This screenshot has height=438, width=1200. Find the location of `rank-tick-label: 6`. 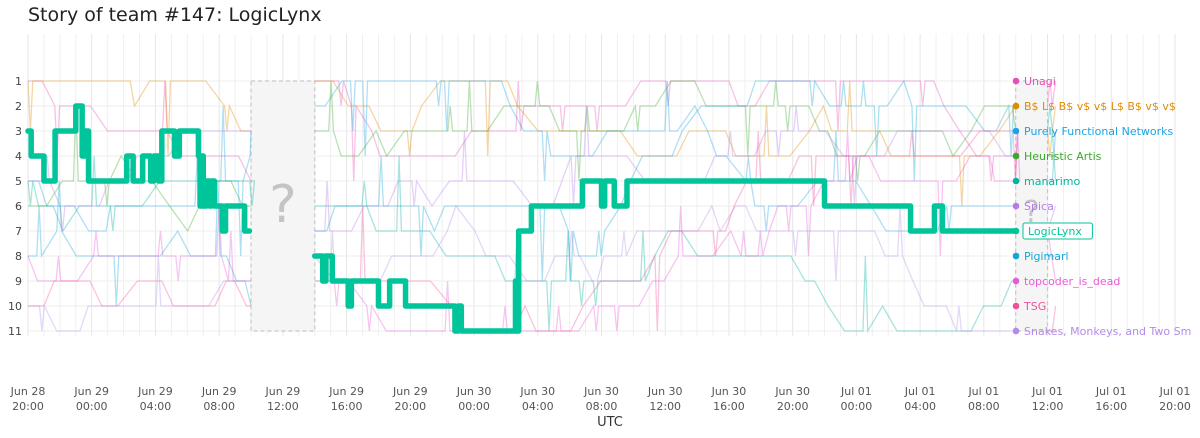

rank-tick-label: 6 is located at coordinates (18, 206).